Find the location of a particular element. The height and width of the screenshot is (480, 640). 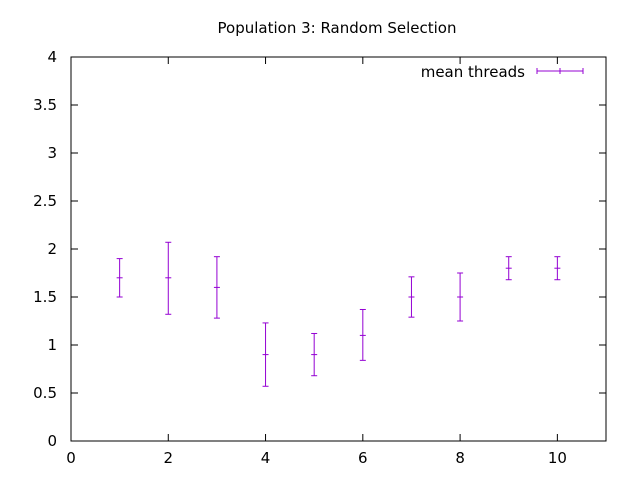

y-tick-label: 2 is located at coordinates (52, 249).